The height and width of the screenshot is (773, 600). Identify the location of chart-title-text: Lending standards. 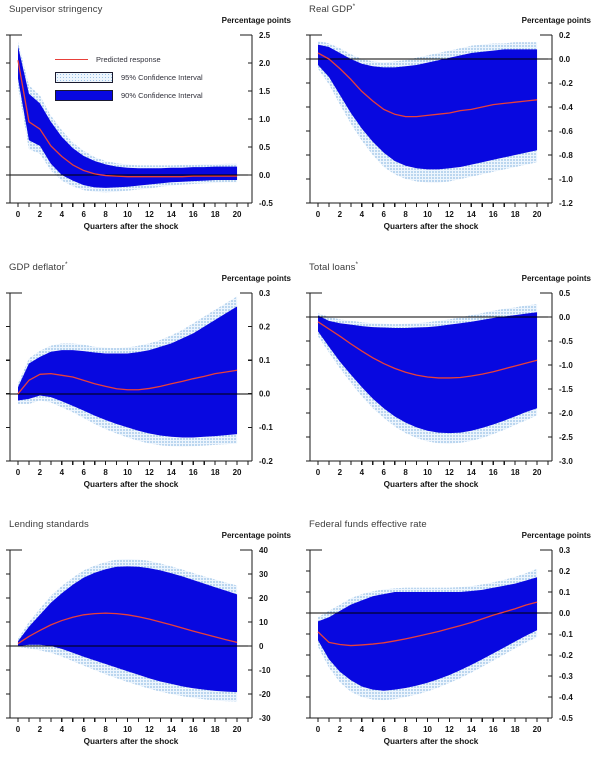
(49, 525).